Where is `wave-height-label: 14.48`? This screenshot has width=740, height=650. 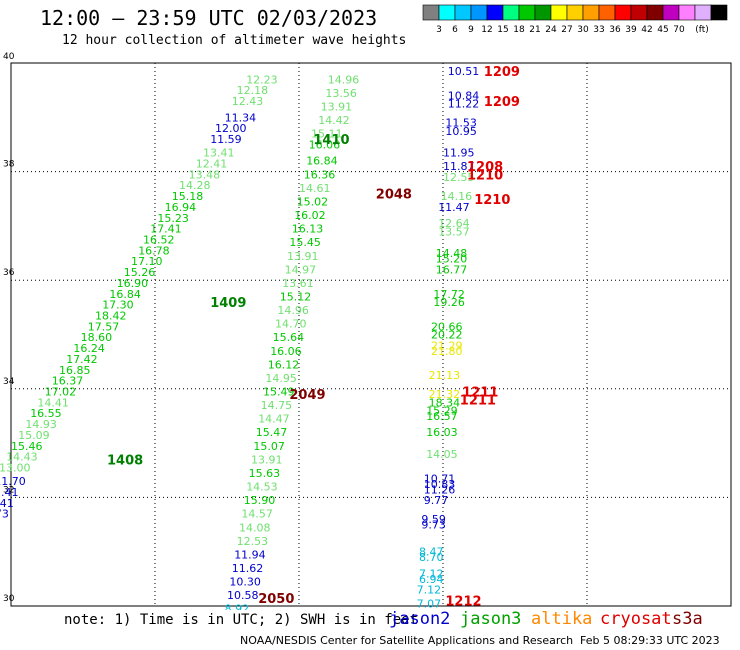 wave-height-label: 14.48 is located at coordinates (452, 253).